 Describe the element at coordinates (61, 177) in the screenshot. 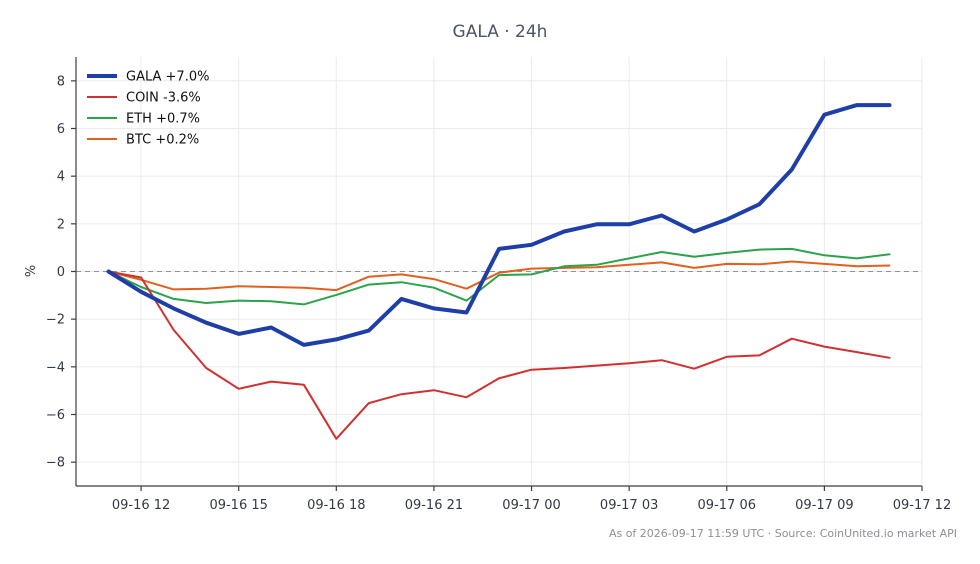

I see `y-tick-label: 4` at that location.